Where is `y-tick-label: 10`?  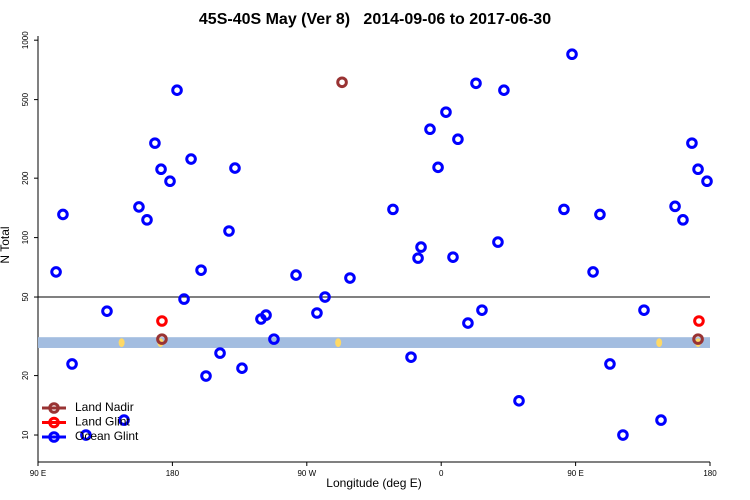
y-tick-label: 10 is located at coordinates (25, 434).